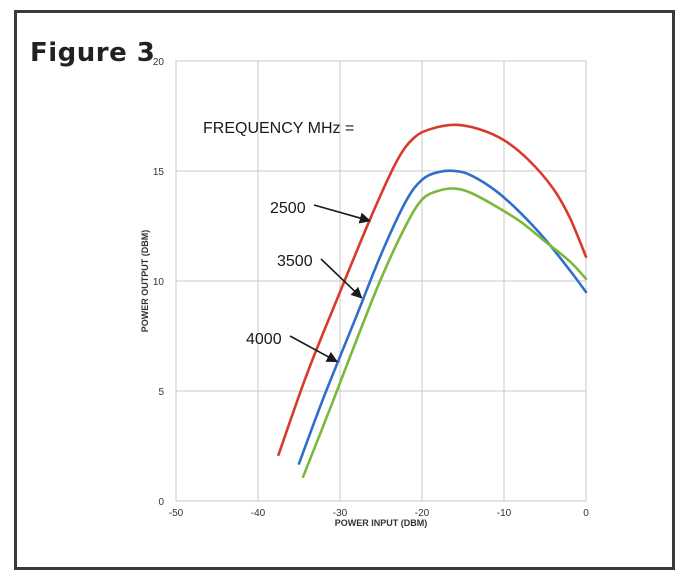 The image size is (689, 570). I want to click on figure-label: Figure 3, so click(93, 53).